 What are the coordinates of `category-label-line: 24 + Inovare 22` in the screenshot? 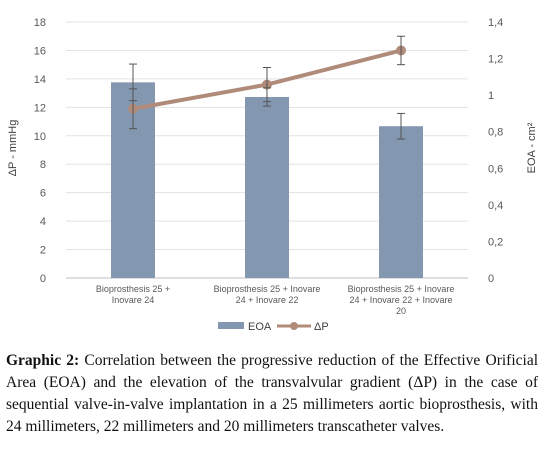 It's located at (267, 300).